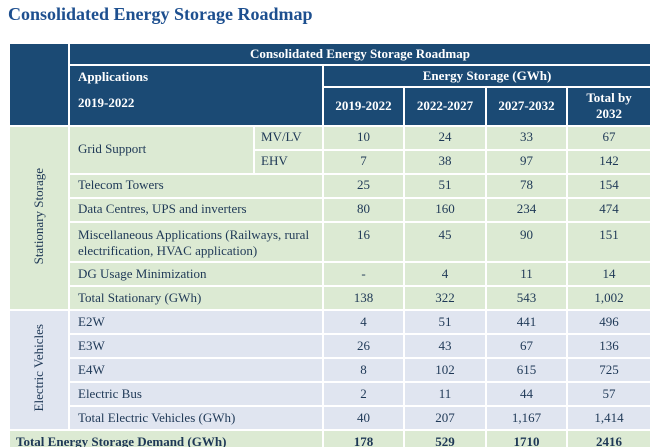 This screenshot has width=658, height=447. Describe the element at coordinates (196, 370) in the screenshot. I see `app-label-cell: E4W` at that location.